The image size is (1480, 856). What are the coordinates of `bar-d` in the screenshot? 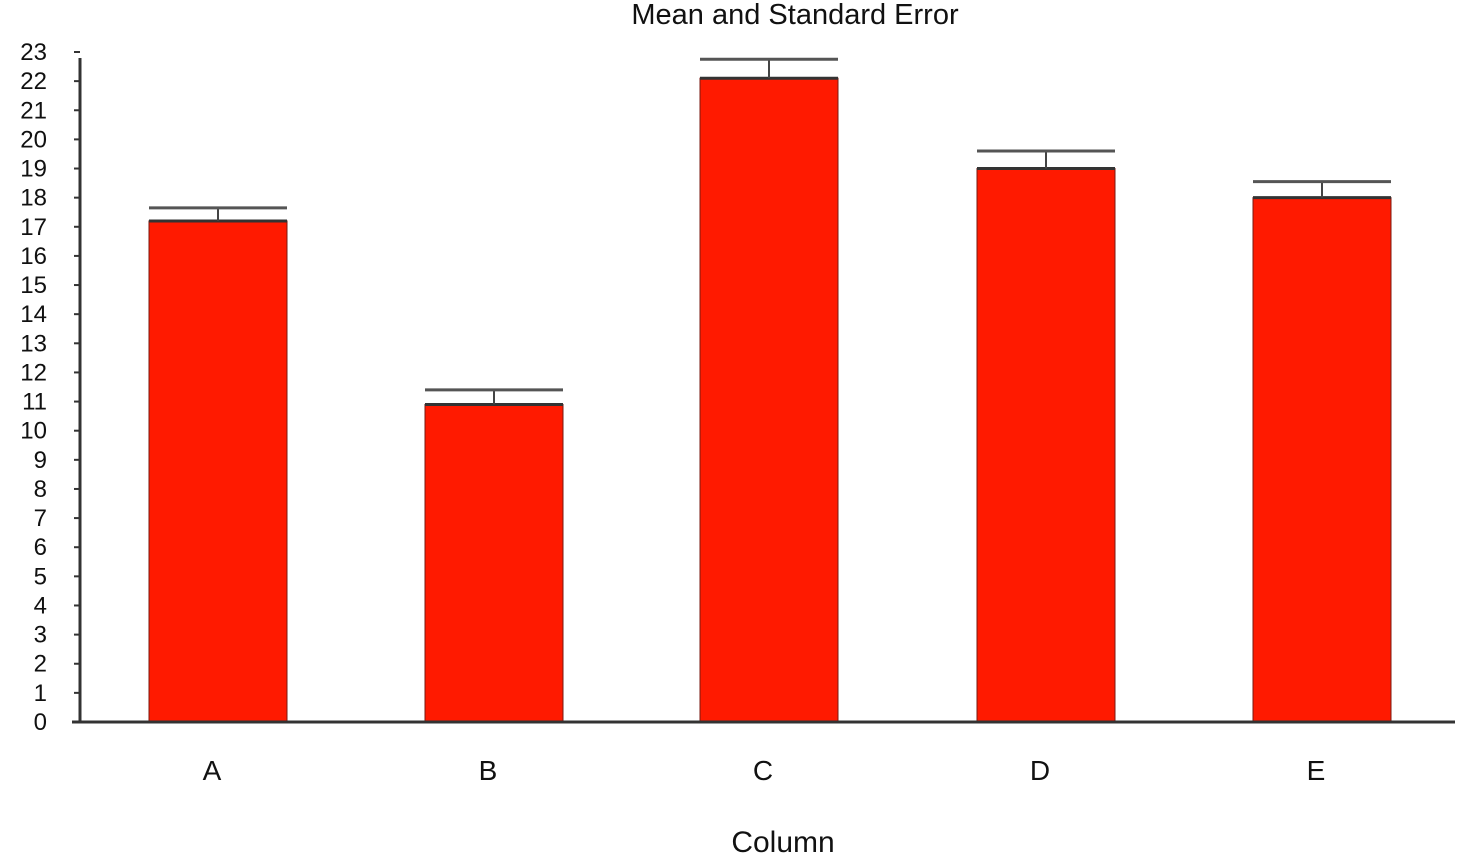 It's located at (1046, 445).